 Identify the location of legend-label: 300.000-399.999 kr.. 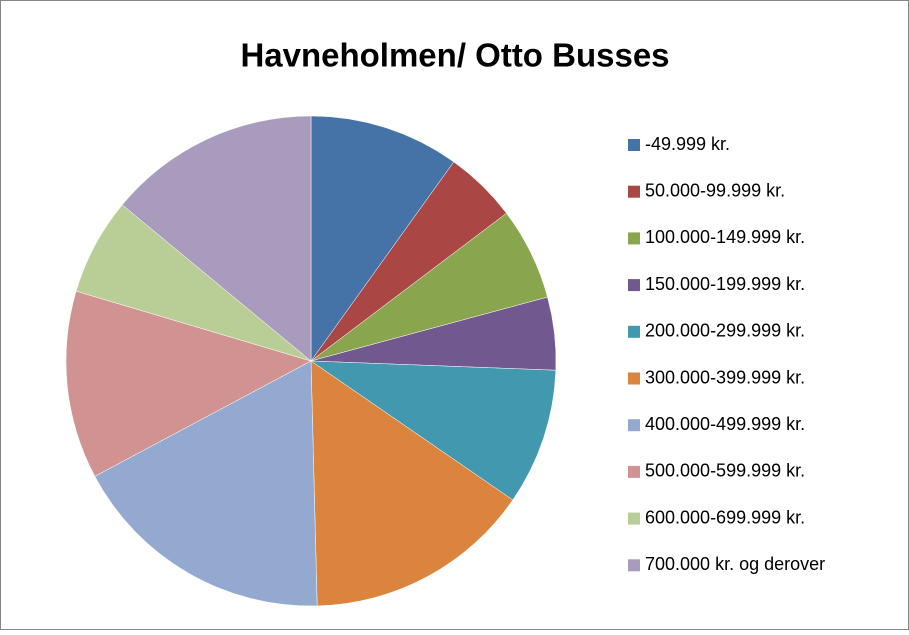
(725, 377).